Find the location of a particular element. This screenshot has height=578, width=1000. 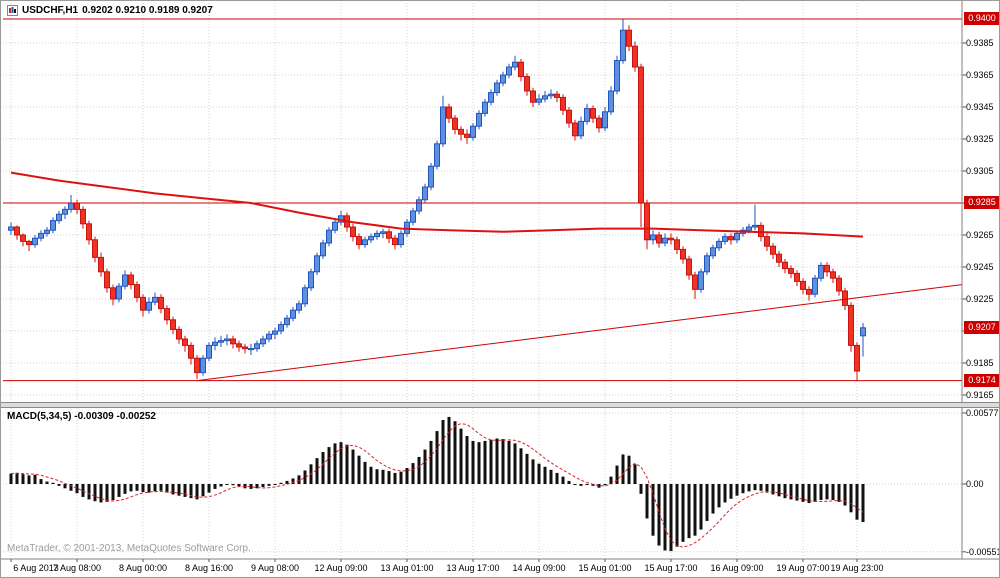

price-tick-label: 0.9365 is located at coordinates (980, 75).